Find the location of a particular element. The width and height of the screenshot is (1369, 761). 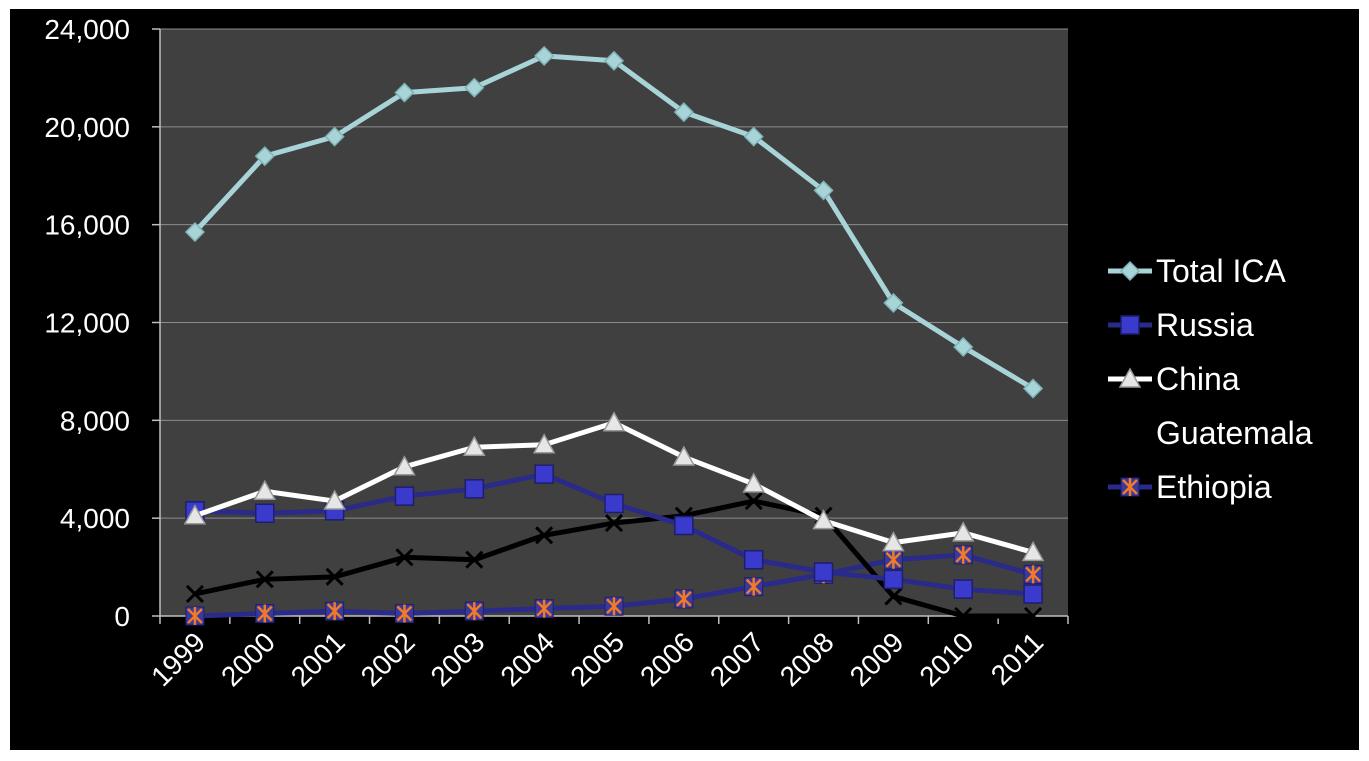

x-tick-label: 2009 is located at coordinates (877, 659).